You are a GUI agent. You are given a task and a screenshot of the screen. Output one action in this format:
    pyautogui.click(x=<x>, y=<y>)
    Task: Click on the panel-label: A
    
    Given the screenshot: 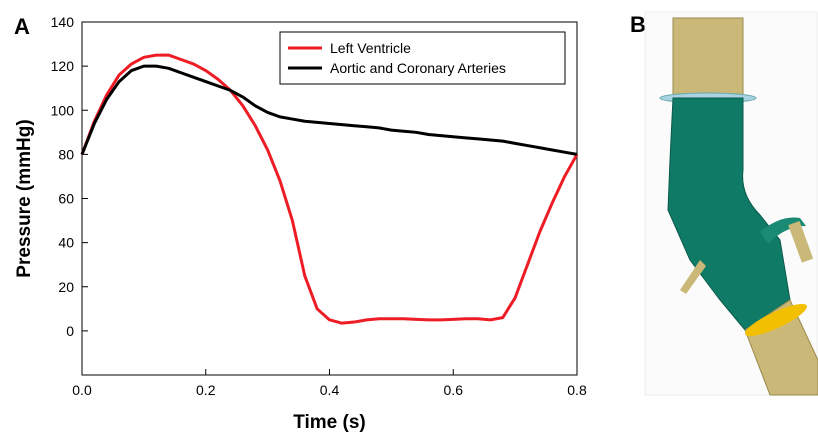 What is the action you would take?
    pyautogui.click(x=22, y=26)
    